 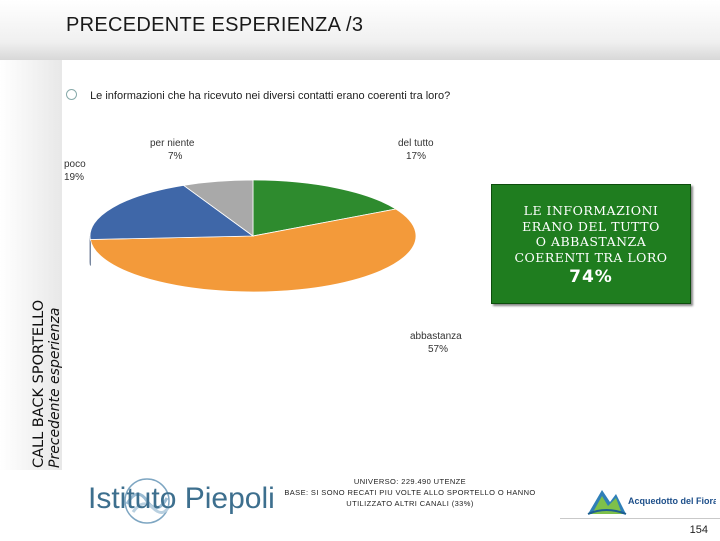 What do you see at coordinates (416, 156) in the screenshot?
I see `slice-value-del-tutto: 17%` at bounding box center [416, 156].